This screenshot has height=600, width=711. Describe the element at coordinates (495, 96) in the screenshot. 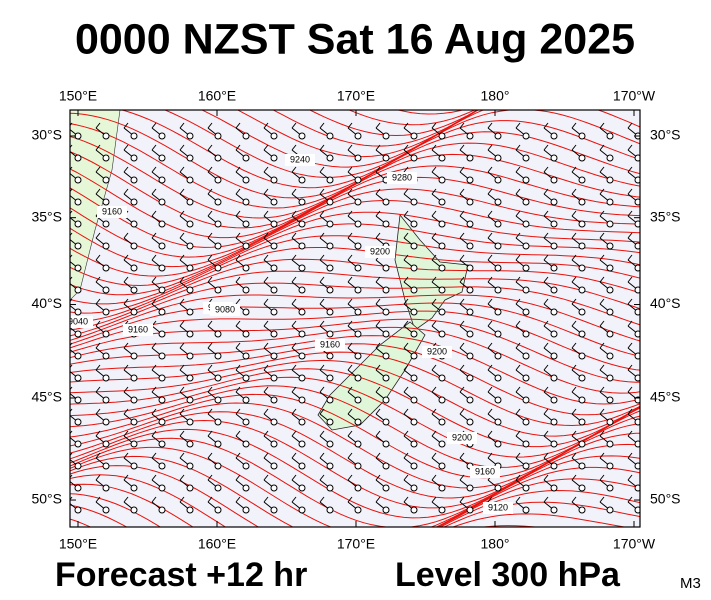

I see `lon-label-top: 180°` at that location.